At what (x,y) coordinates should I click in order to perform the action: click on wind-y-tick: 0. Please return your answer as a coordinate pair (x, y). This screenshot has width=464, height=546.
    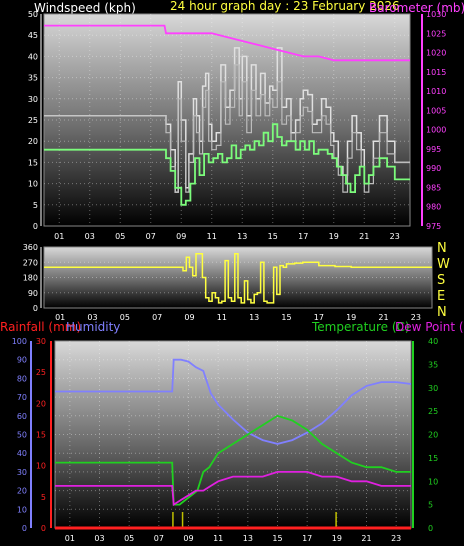
    Looking at the image, I should click on (35, 226).